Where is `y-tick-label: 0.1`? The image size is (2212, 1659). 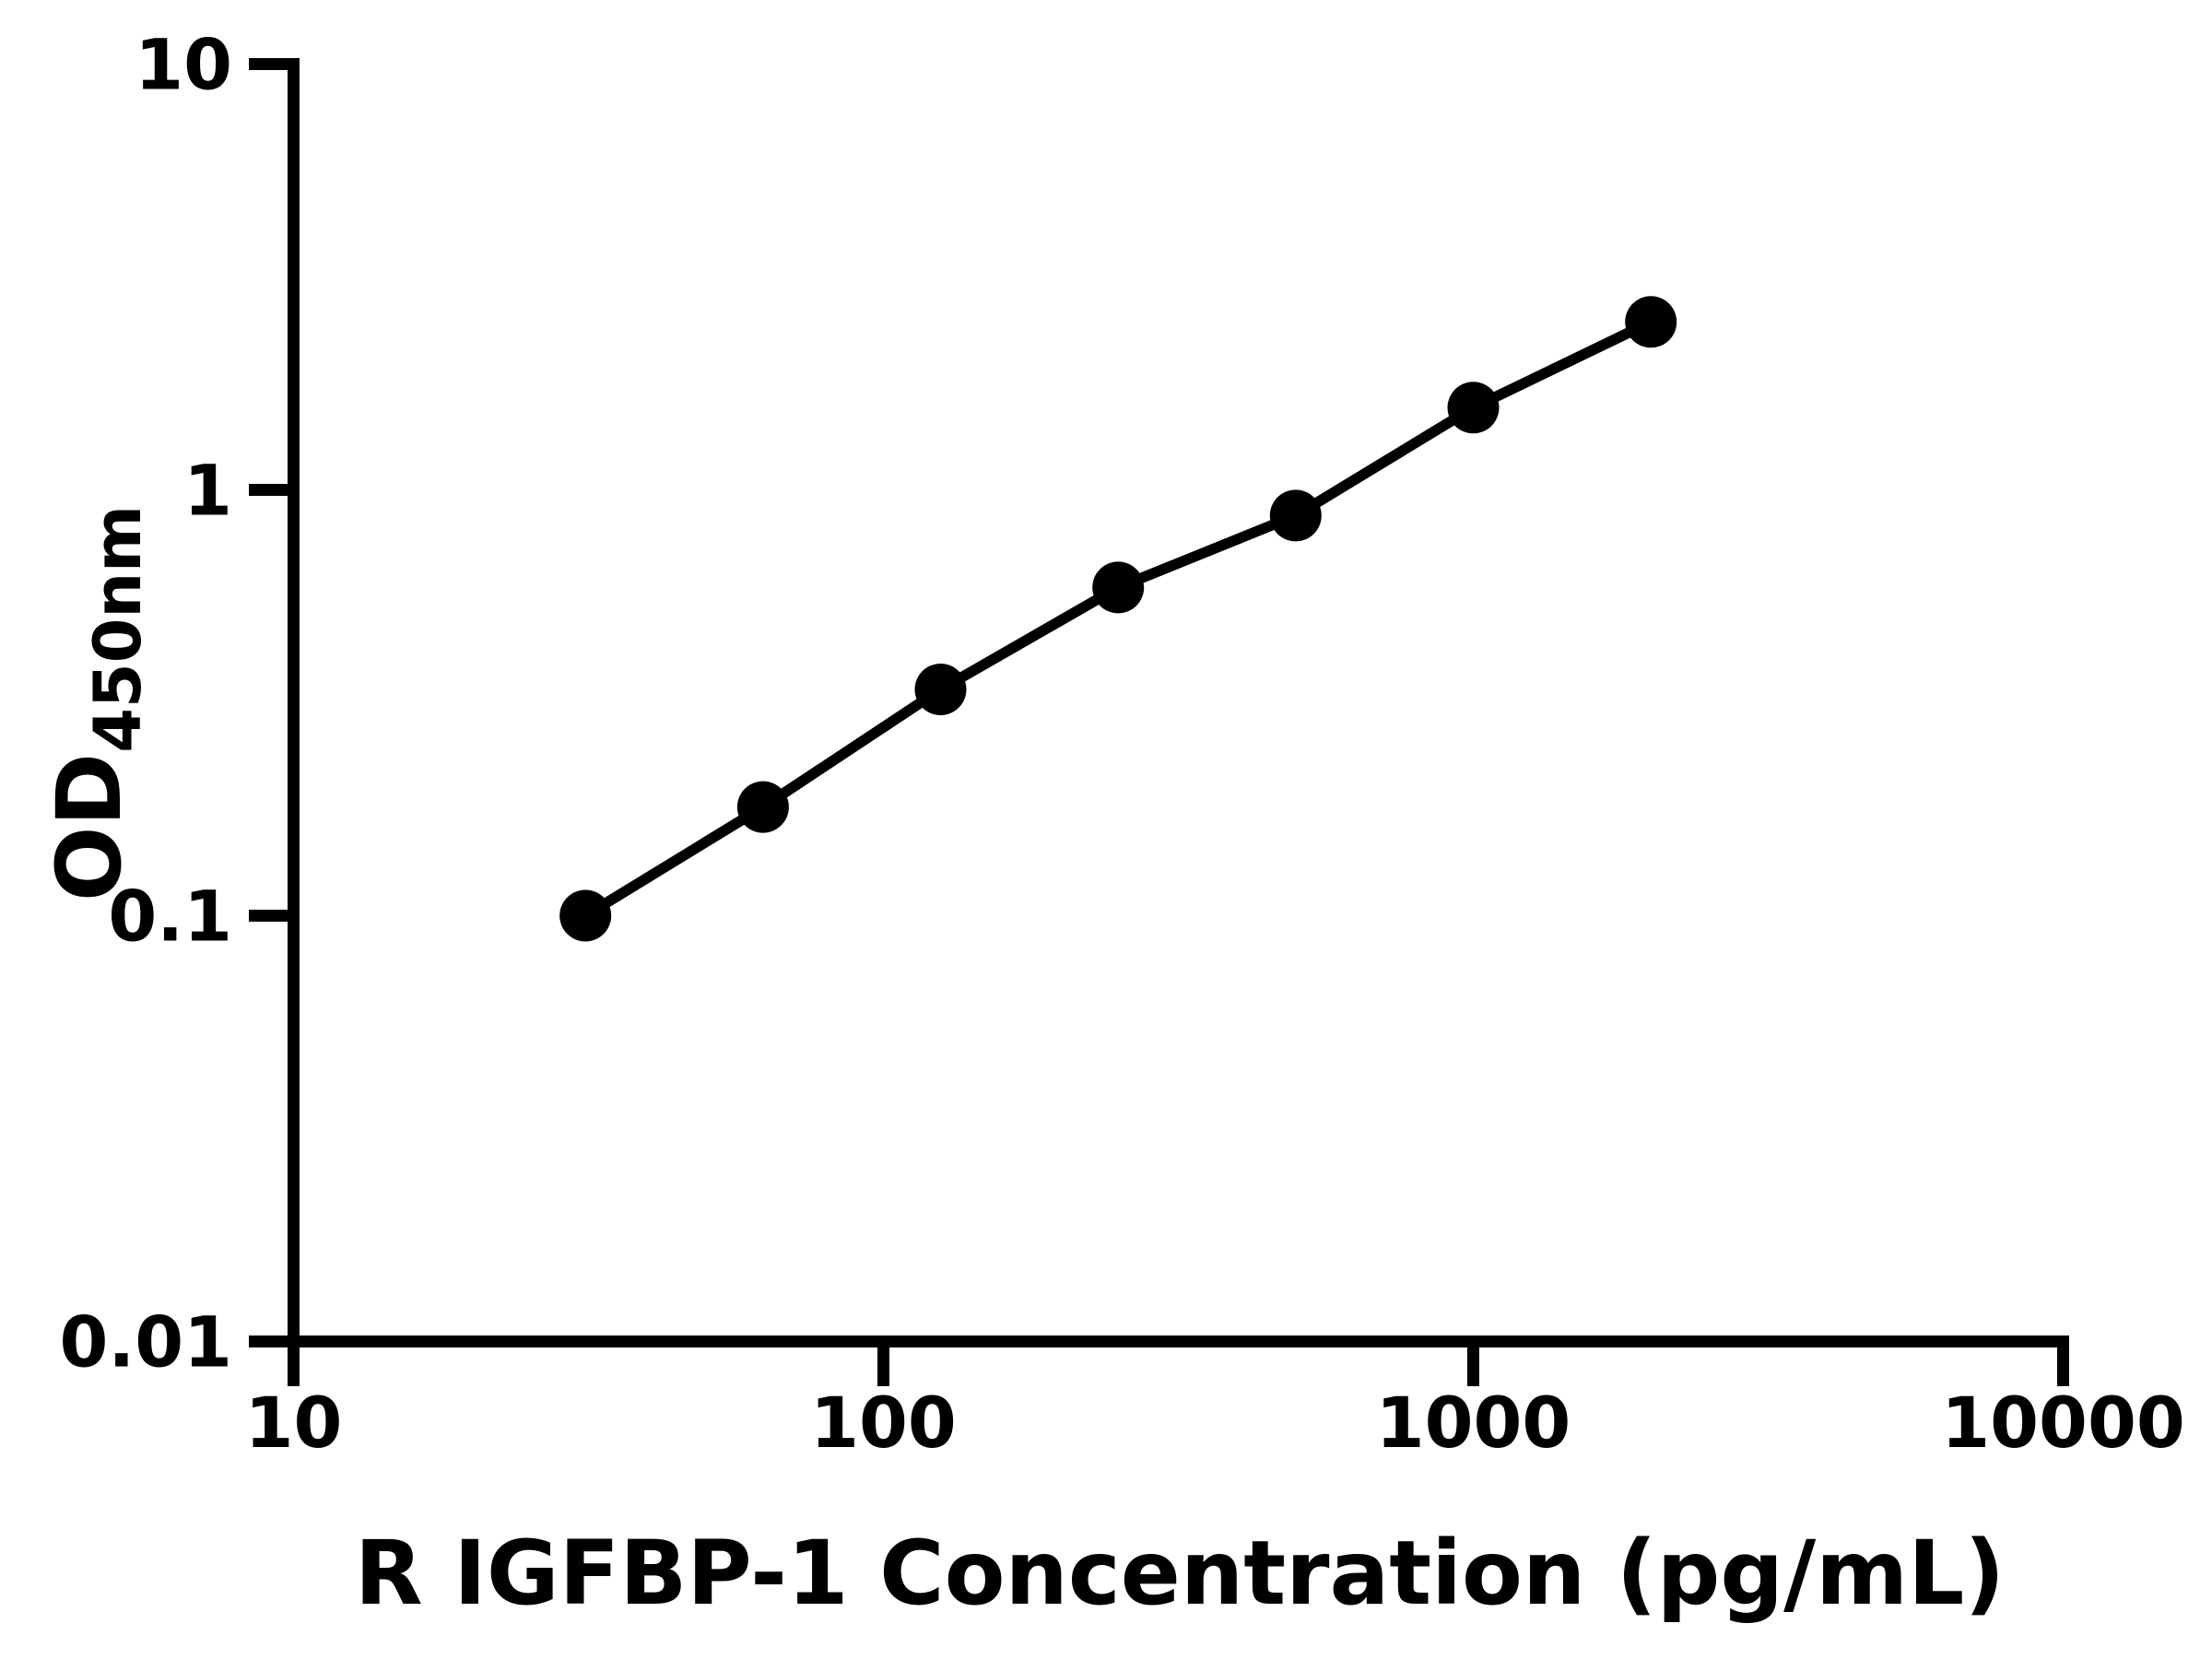 y-tick-label: 0.1 is located at coordinates (170, 917).